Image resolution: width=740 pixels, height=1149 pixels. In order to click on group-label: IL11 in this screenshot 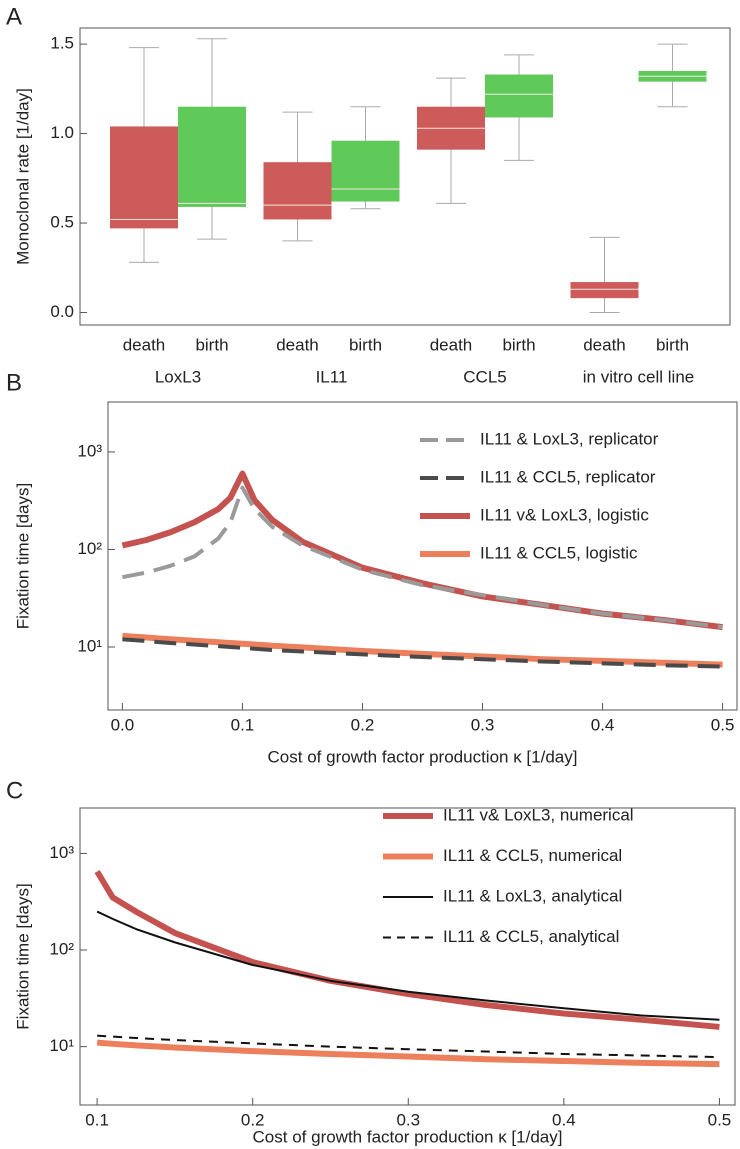, I will do `click(332, 376)`.